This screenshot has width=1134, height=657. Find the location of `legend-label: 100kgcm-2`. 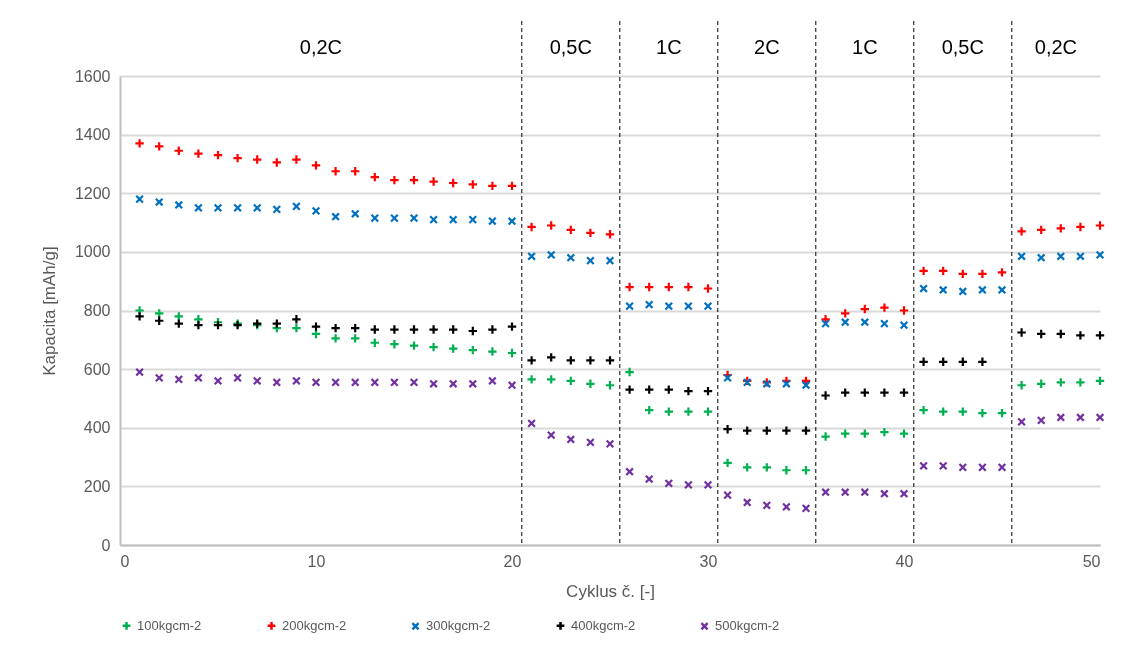

legend-label: 100kgcm-2 is located at coordinates (169, 625).